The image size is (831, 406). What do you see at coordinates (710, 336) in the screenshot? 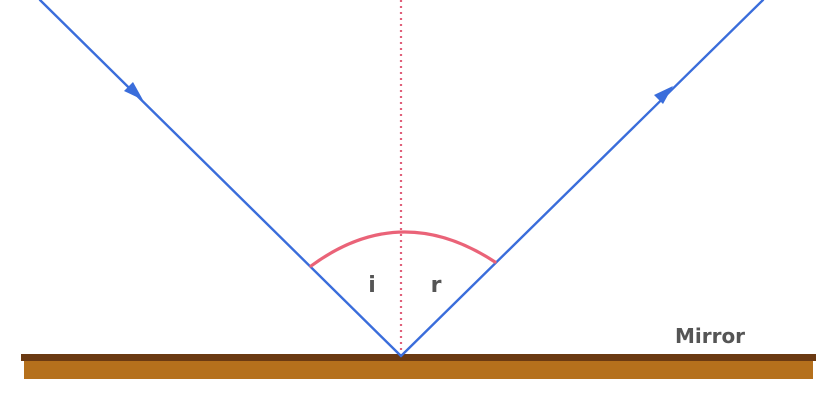
I see `mirror-label: Mirror` at bounding box center [710, 336].